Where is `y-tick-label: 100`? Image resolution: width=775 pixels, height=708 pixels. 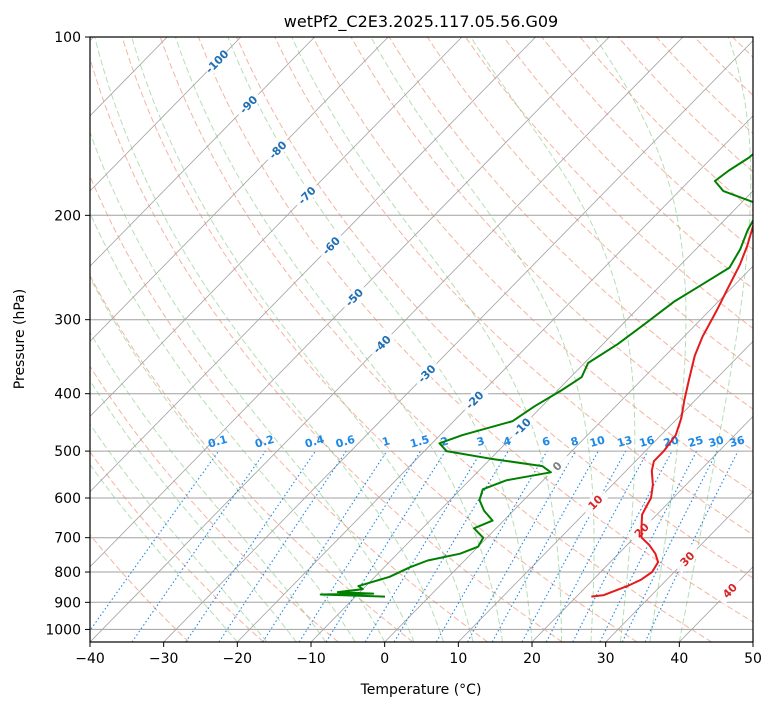
y-tick-label: 100 is located at coordinates (67, 38).